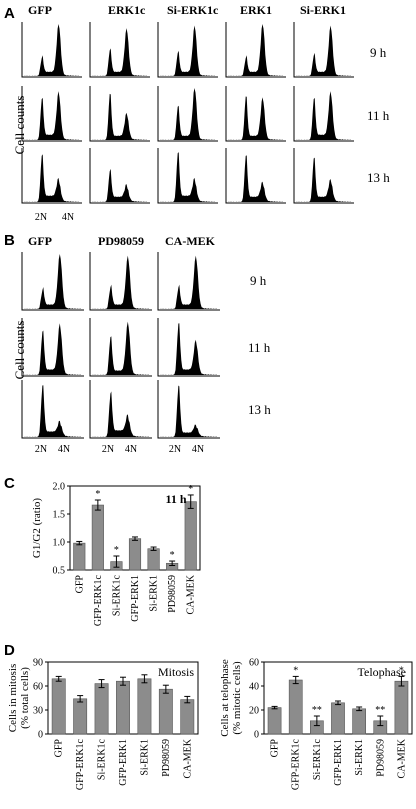 This screenshot has width=416, height=809. Describe the element at coordinates (13, 698) in the screenshot. I see `y-axis-title: Cells in mitosis` at that location.